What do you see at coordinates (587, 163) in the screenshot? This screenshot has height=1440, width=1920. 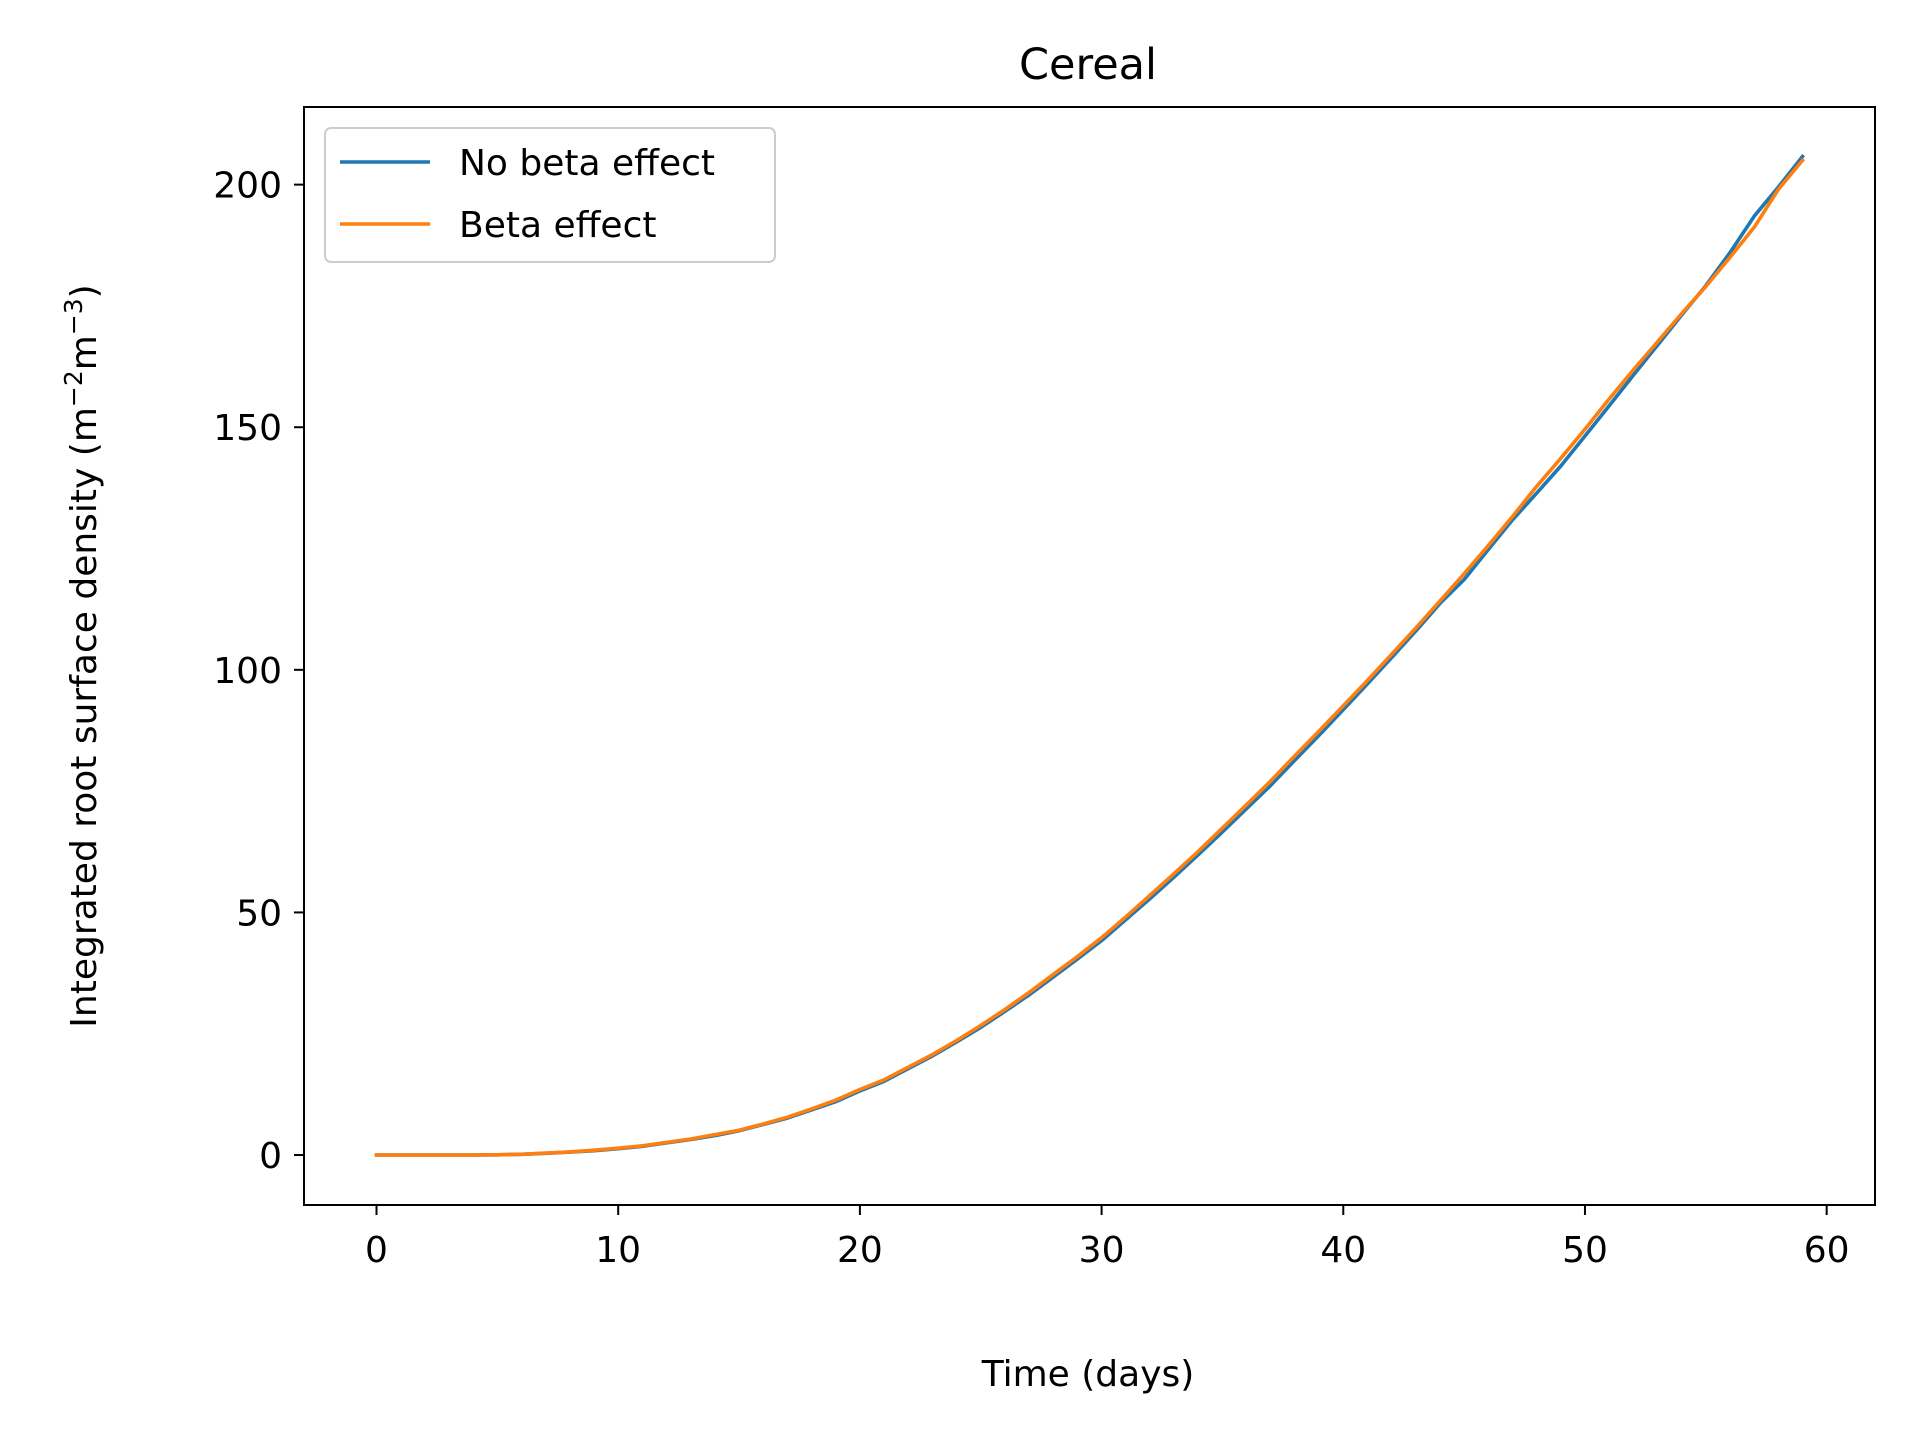 I see `legend-label: No beta effect` at bounding box center [587, 163].